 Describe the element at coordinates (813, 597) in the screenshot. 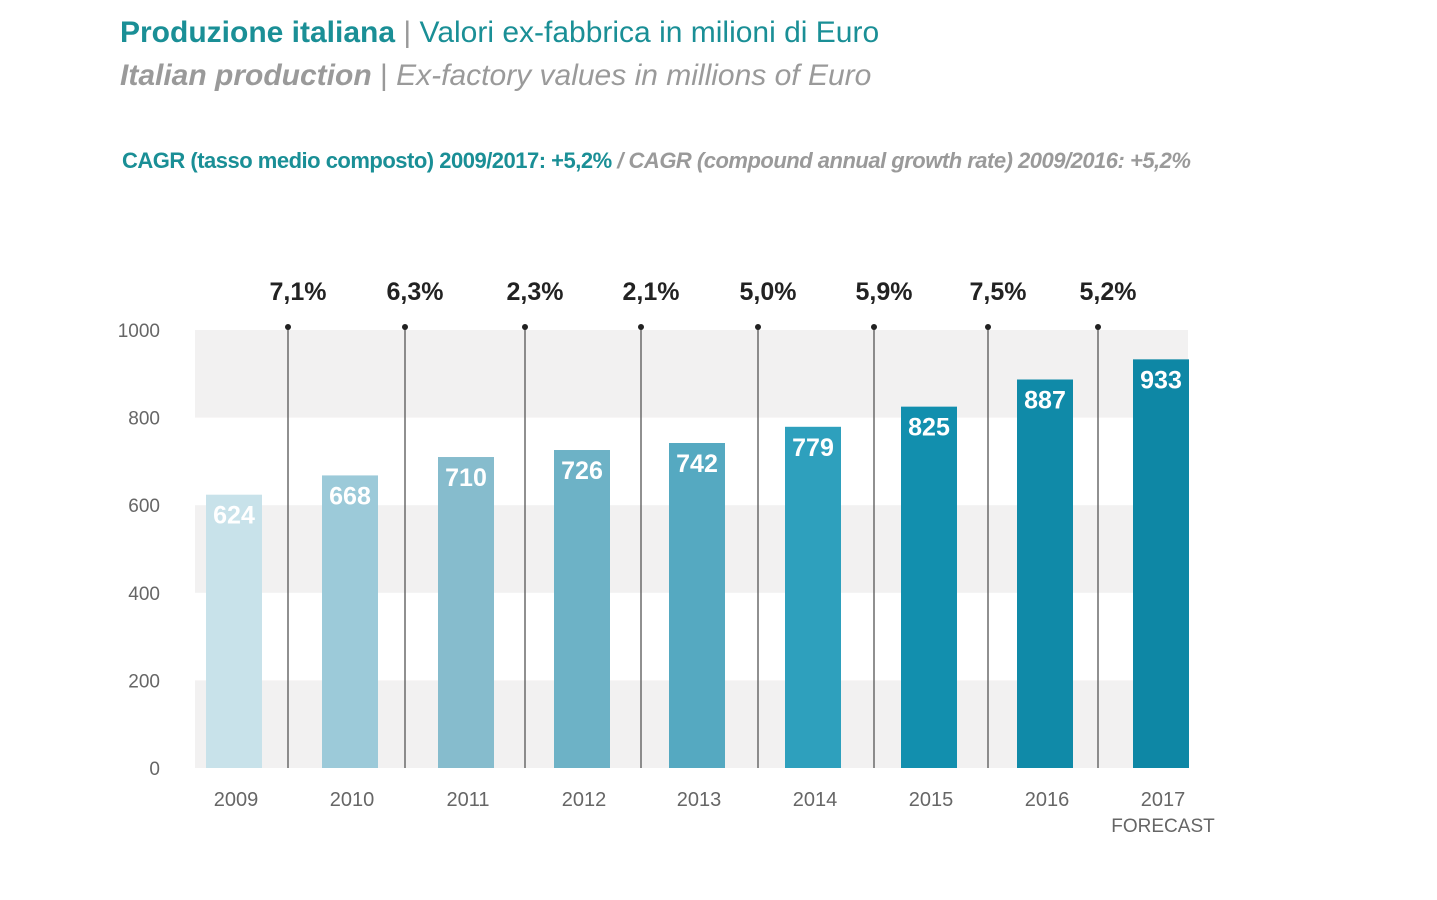

I see `bar-2014` at that location.